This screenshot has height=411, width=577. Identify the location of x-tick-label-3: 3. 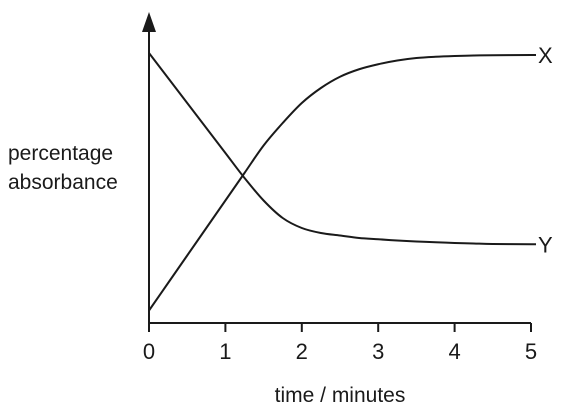
(378, 351).